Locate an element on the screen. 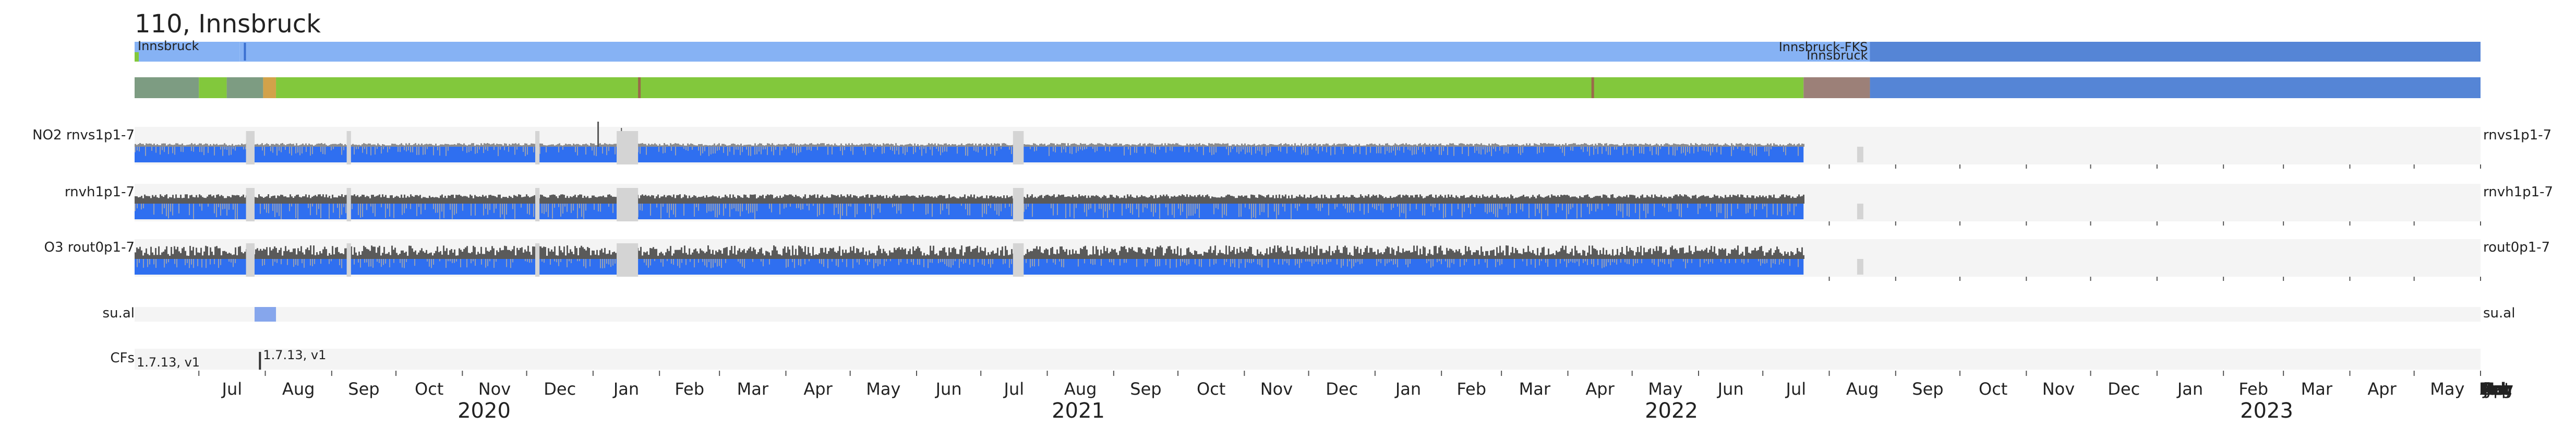 The width and height of the screenshot is (2576, 437). spike is located at coordinates (598, 134).